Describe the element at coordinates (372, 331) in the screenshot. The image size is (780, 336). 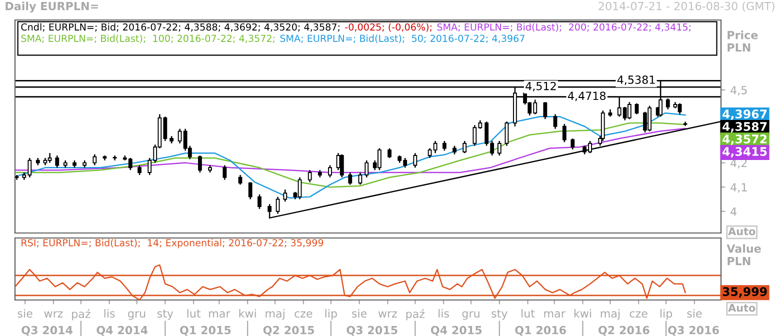
I see `x2-tick-label: Q3 2015` at that location.